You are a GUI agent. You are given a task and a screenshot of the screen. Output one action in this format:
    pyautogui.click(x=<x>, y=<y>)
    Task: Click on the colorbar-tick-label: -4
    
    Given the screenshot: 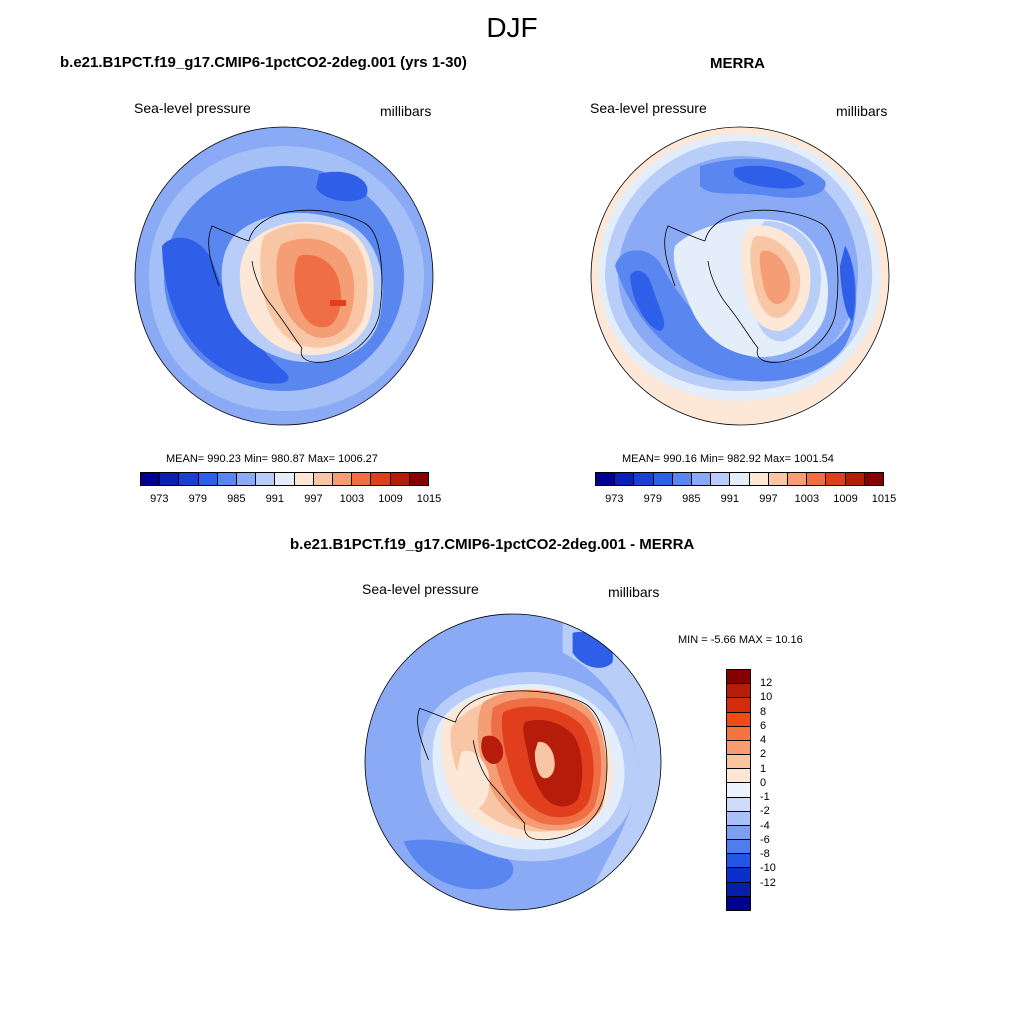 What is the action you would take?
    pyautogui.click(x=765, y=825)
    